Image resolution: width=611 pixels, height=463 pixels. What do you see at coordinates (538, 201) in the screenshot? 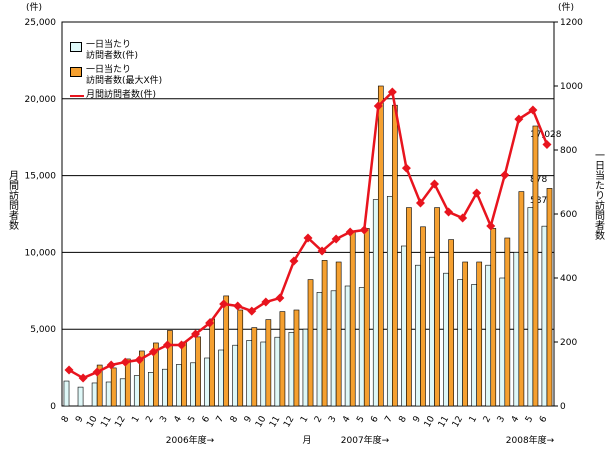
I see `annotation: 587` at bounding box center [538, 201].